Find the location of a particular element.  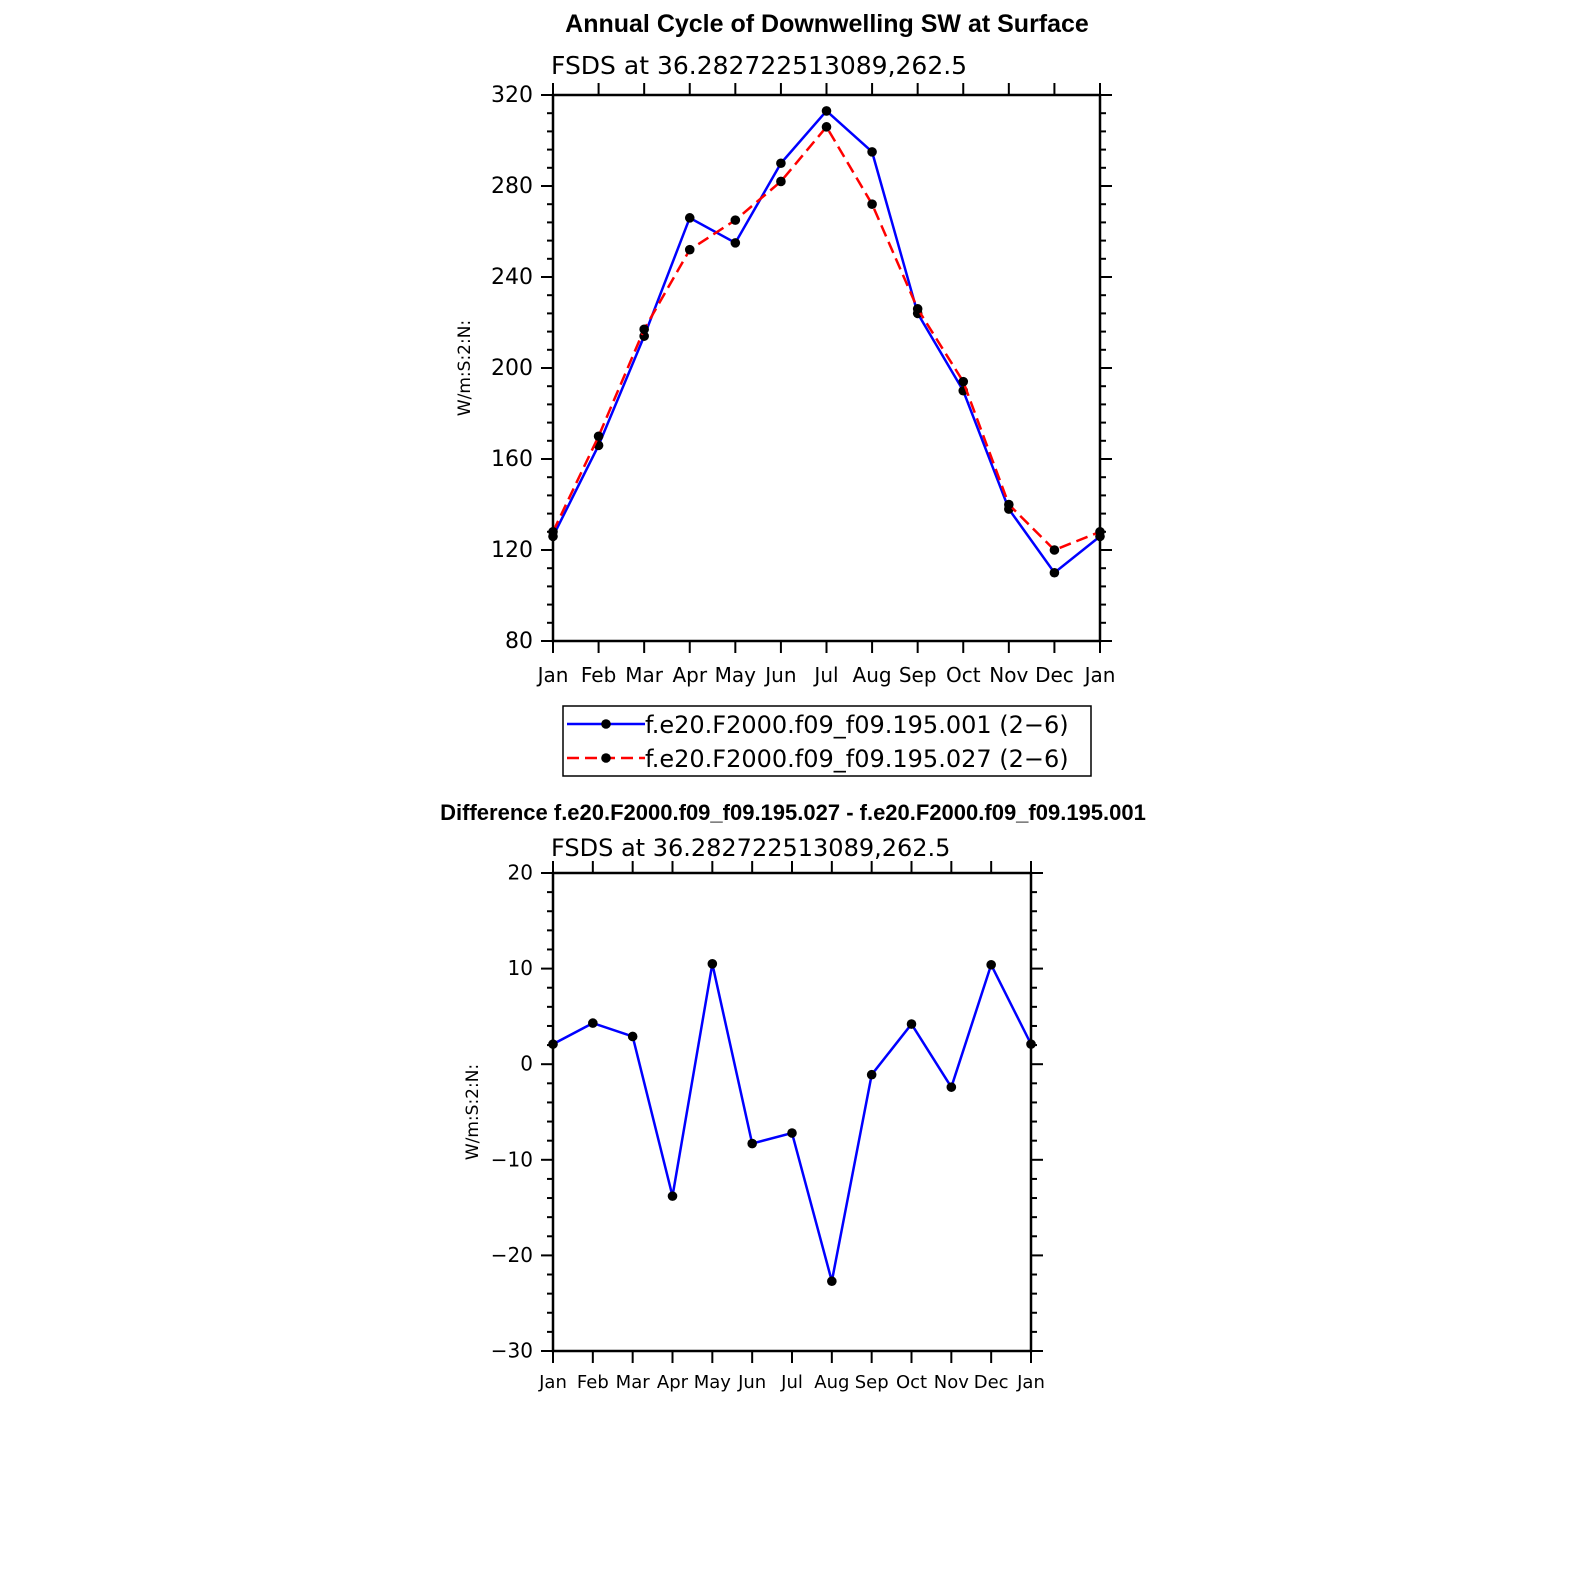

y-tick-label: 280 is located at coordinates (512, 186).